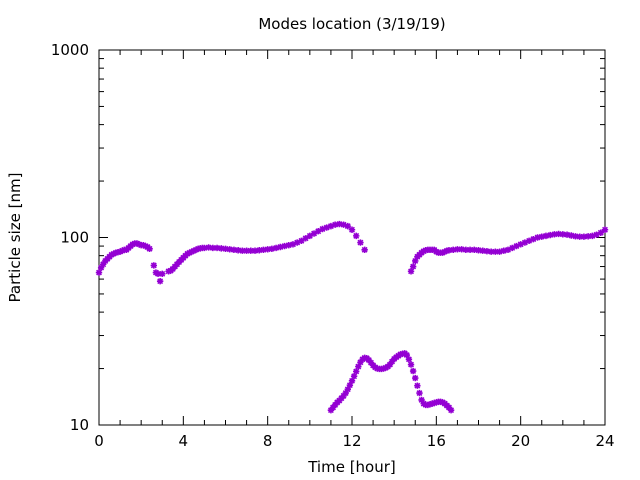  Describe the element at coordinates (604, 441) in the screenshot. I see `x-tick-label: 24` at that location.